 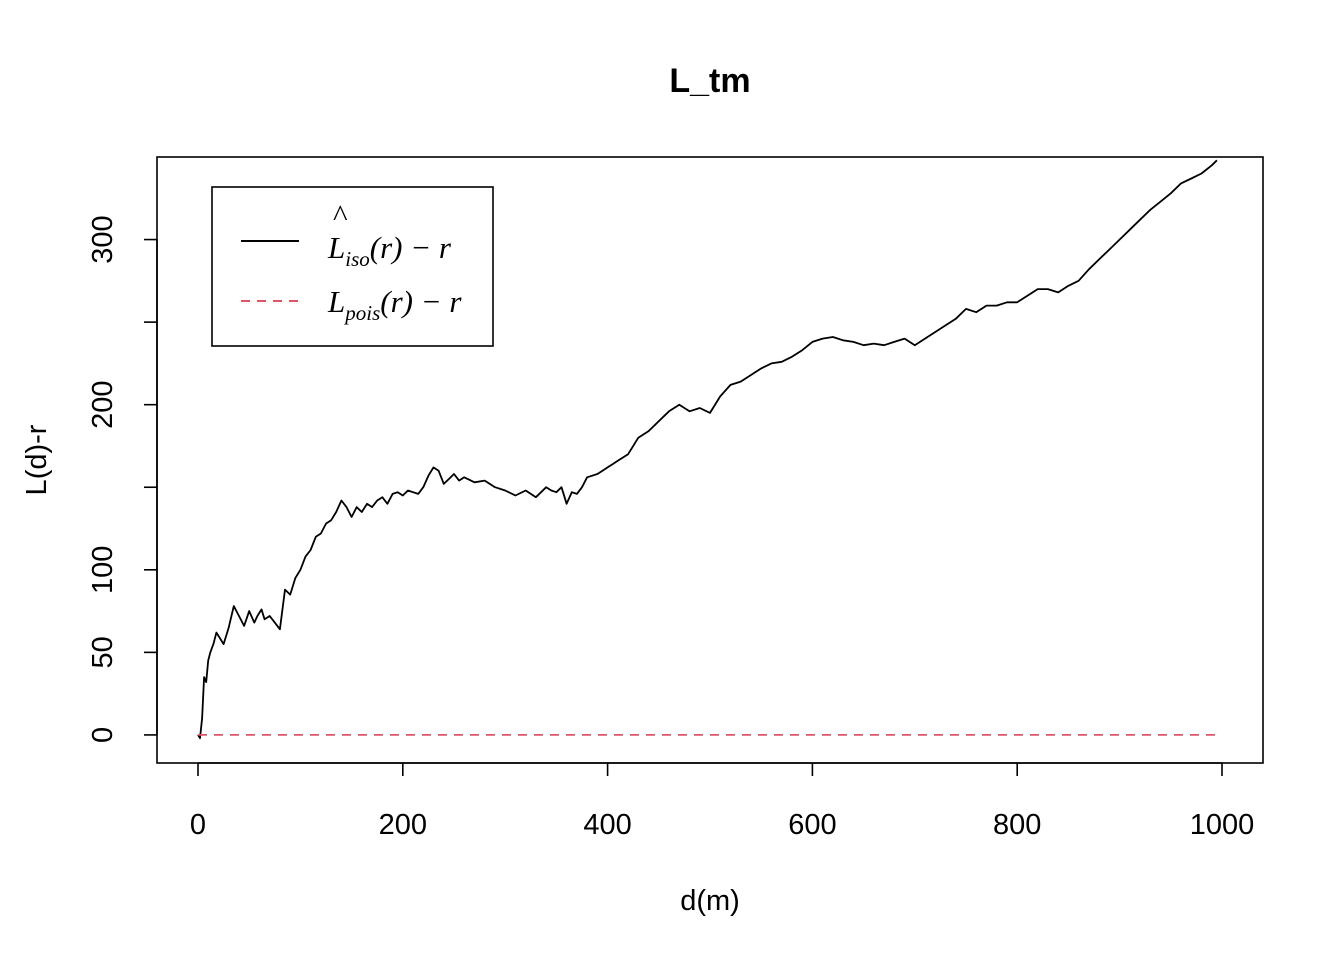 I want to click on x-tick-label: 0, so click(x=198, y=825).